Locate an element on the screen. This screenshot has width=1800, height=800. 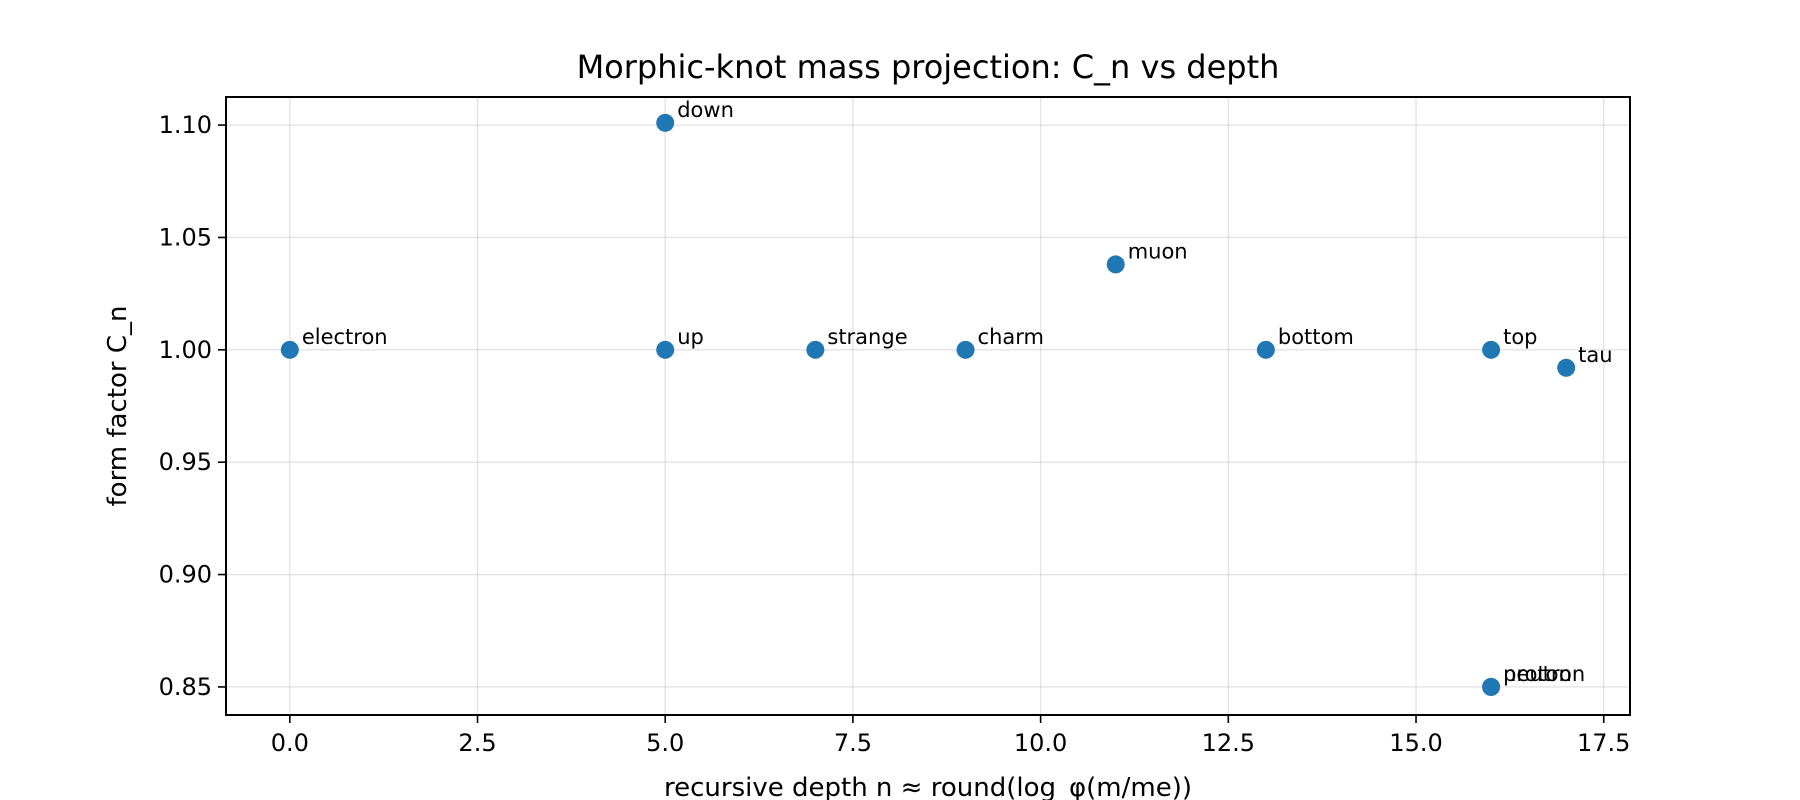
x-tick-label: 0.0 is located at coordinates (290, 743).